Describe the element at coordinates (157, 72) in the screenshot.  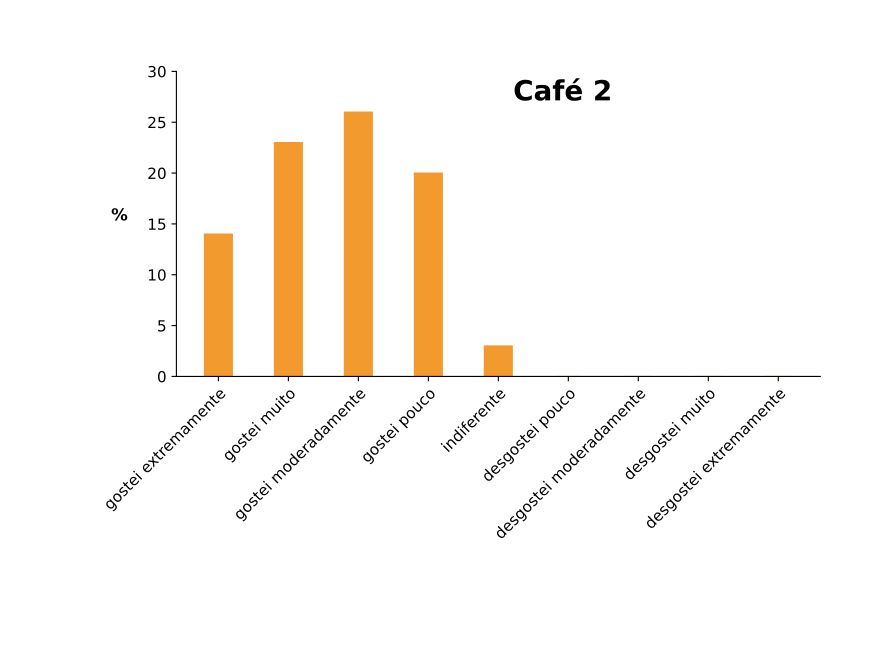
I see `y-tick-label: 30` at that location.